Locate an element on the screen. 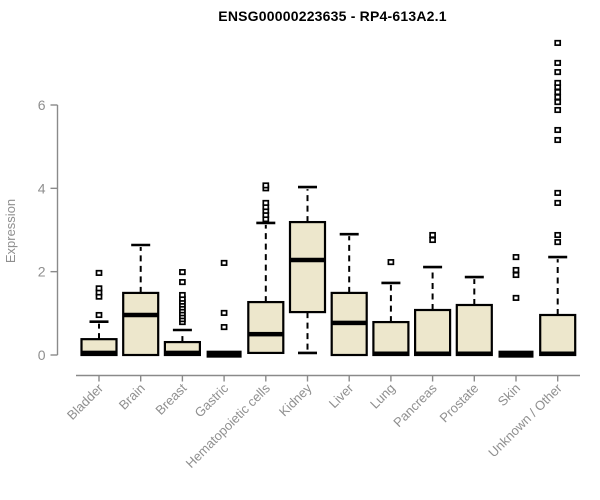  boxplot-pancreas is located at coordinates (433, 294).